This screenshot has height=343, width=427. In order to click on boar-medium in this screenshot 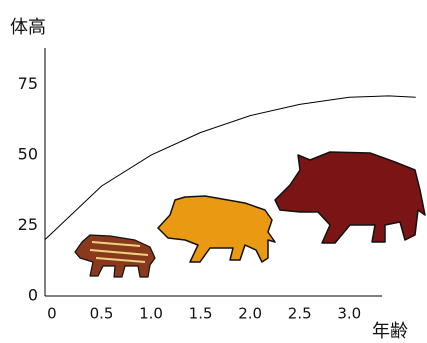, I will do `click(216, 229)`.